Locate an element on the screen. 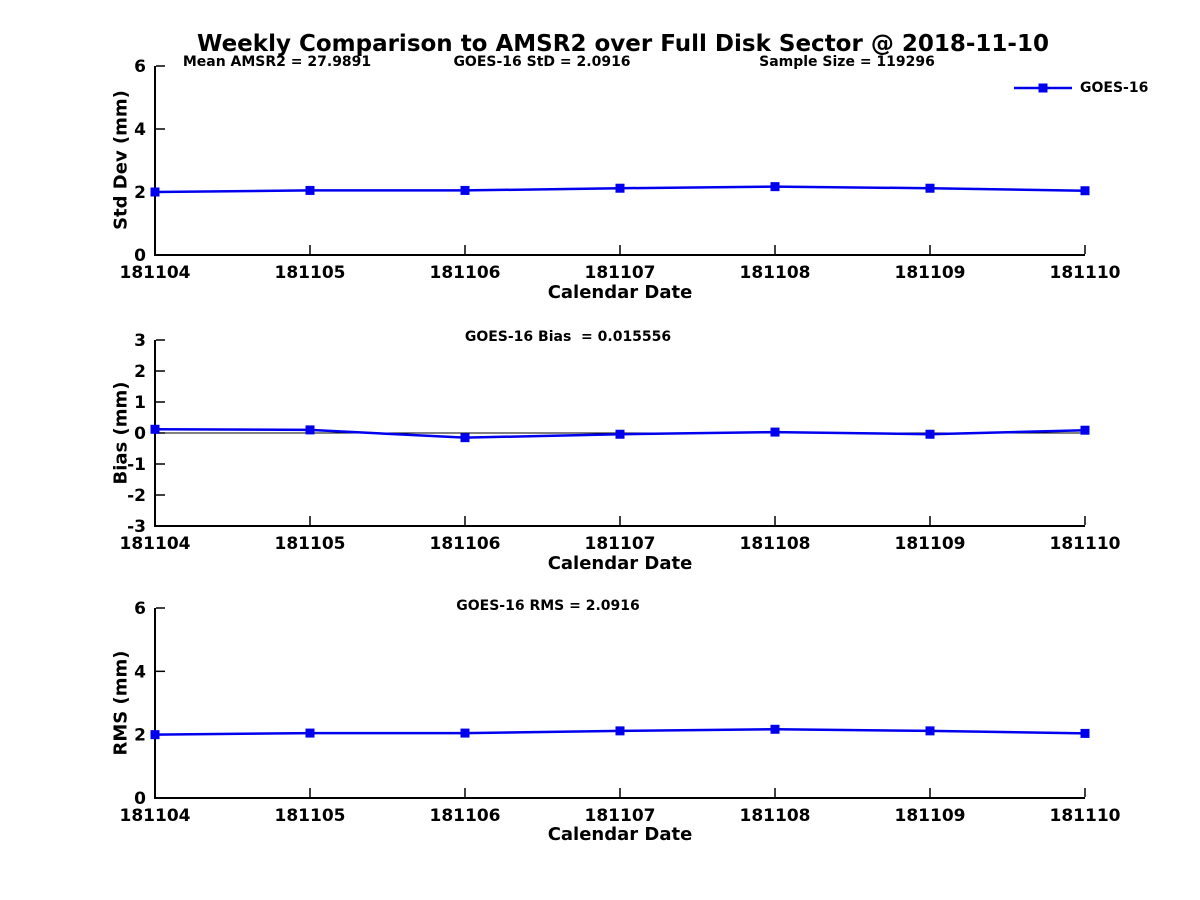 Image resolution: width=1200 pixels, height=900 pixels. y-tick-label: 3 is located at coordinates (140, 341).